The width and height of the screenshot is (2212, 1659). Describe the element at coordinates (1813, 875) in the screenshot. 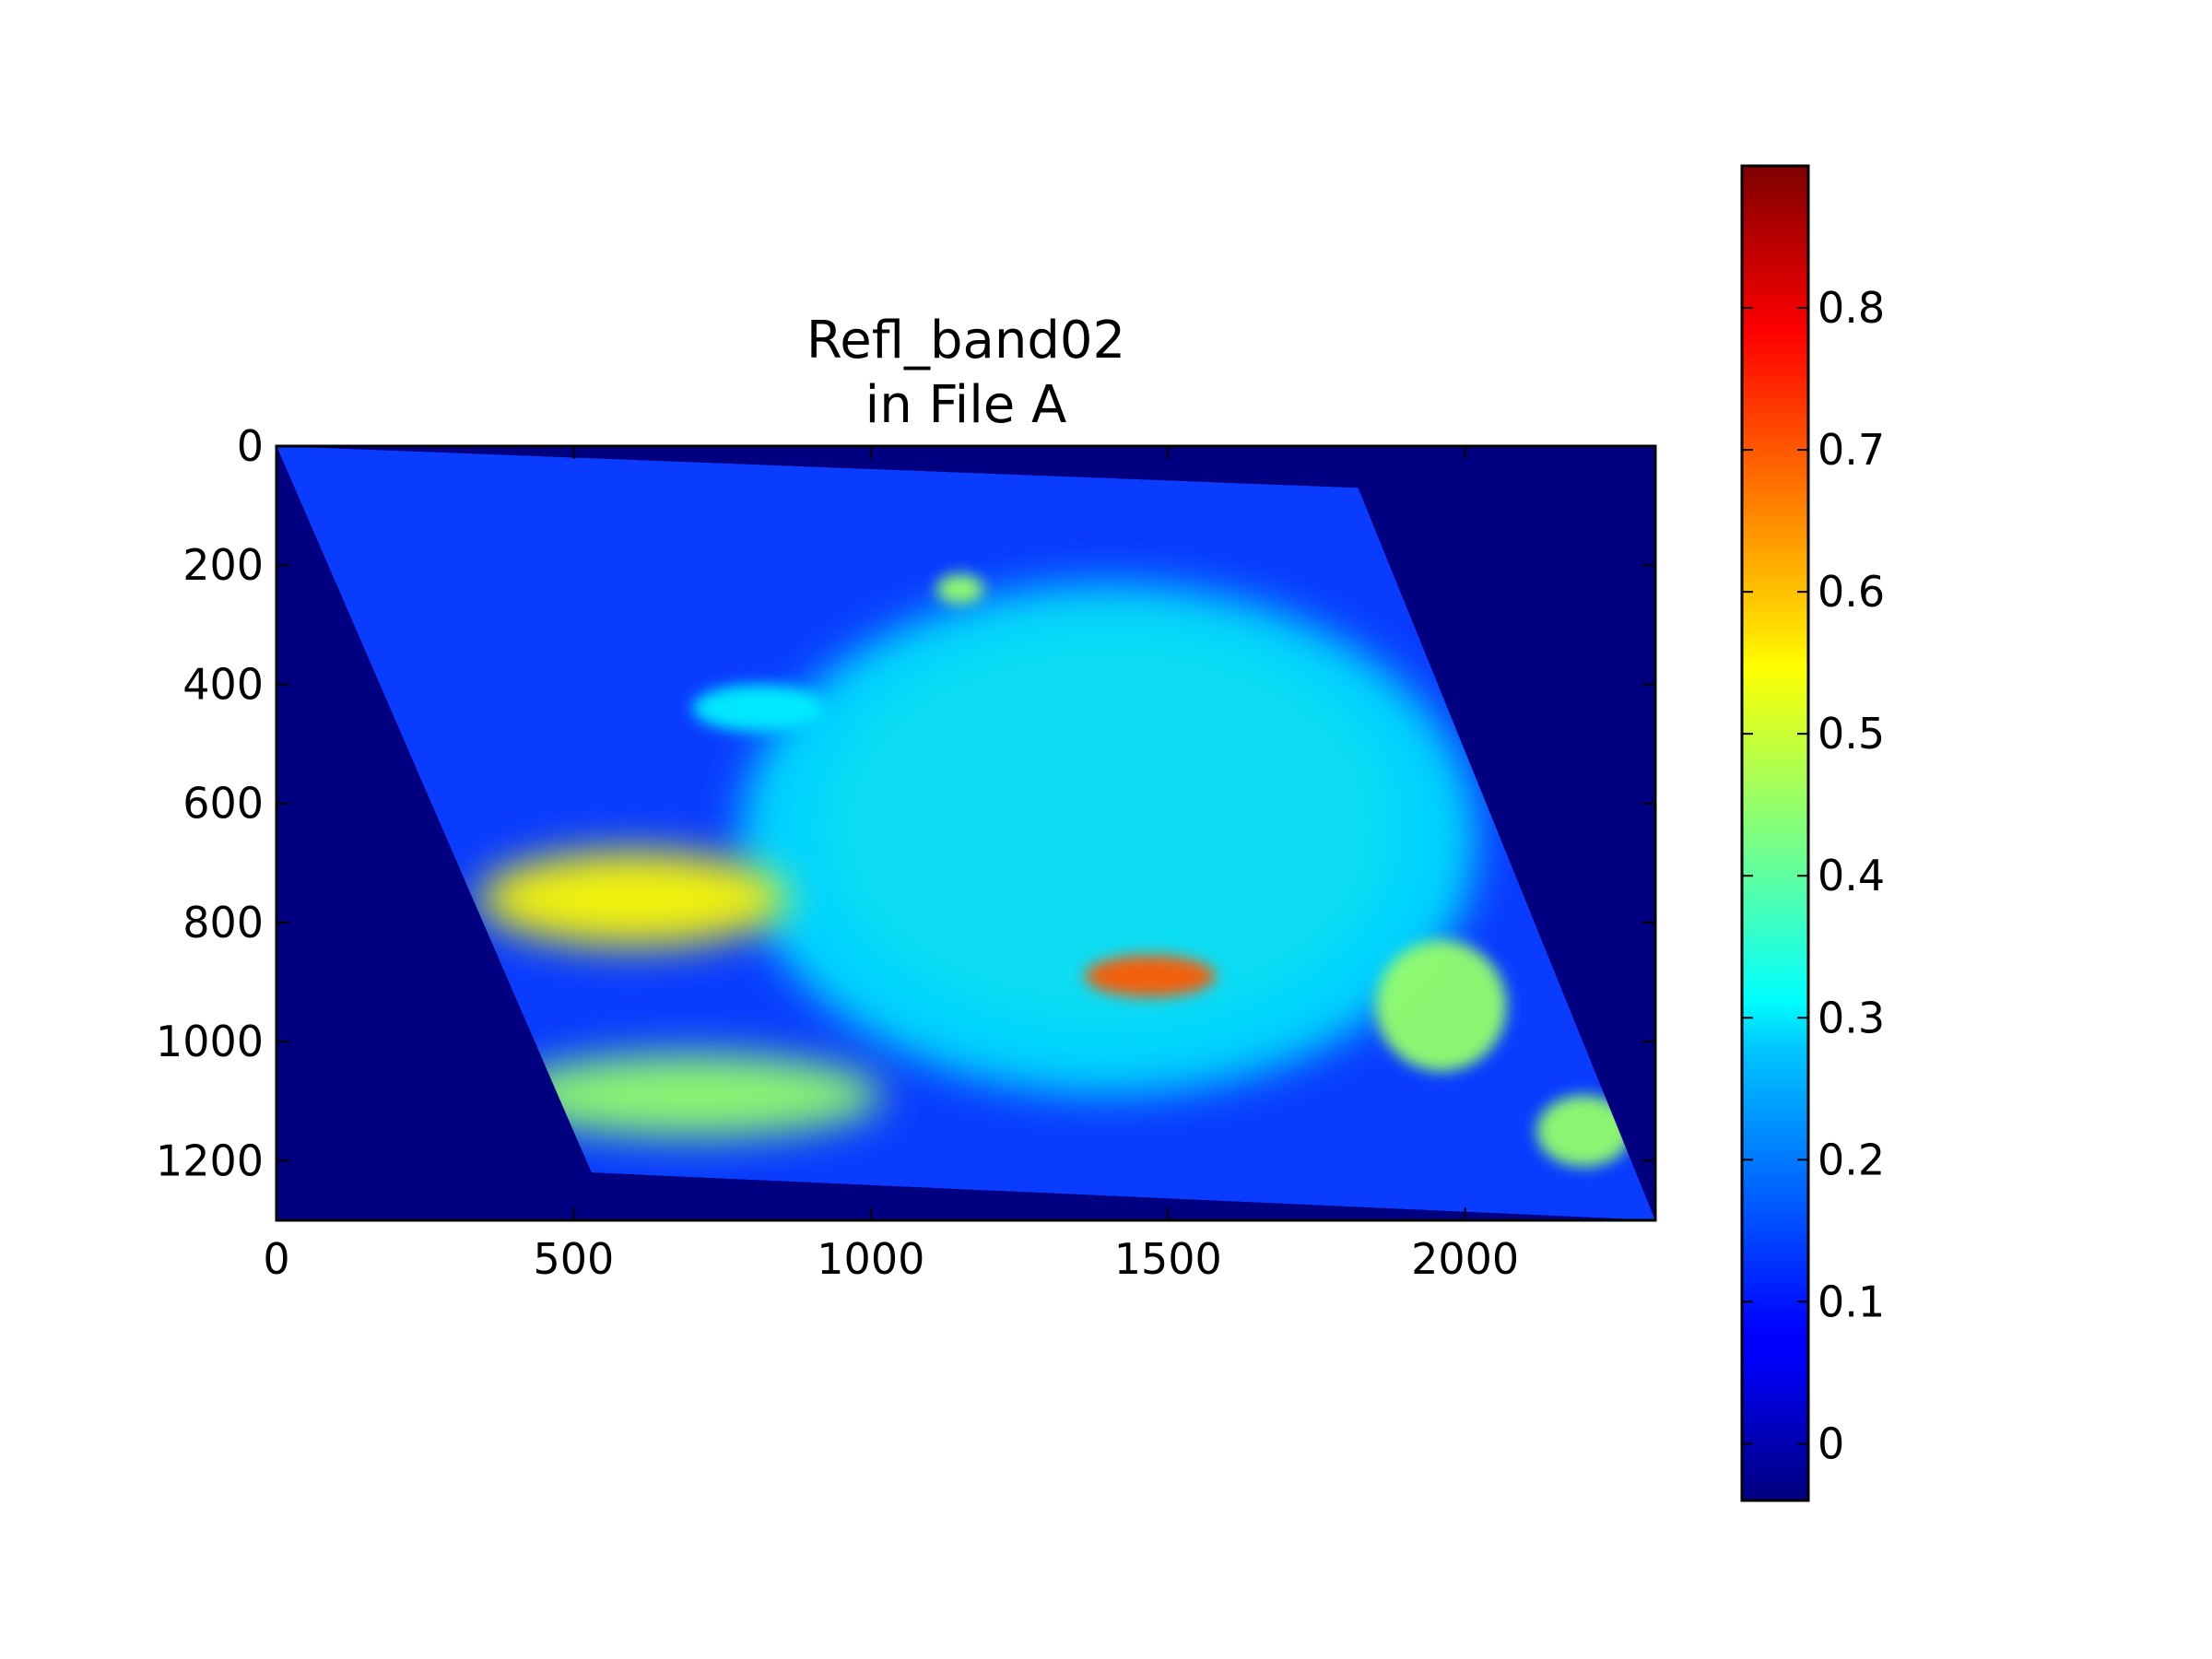

I see `colorbar-ticks: 0 0.1 0.2 0.3 0.4 0.5 0.6 0.7 0.8` at that location.